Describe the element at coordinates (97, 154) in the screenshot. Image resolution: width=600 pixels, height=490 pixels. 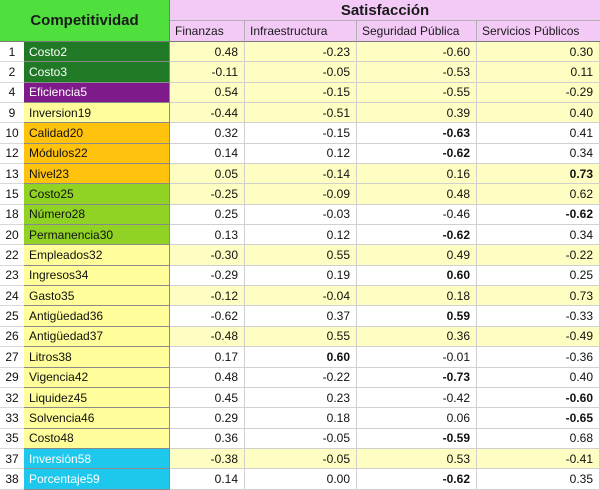
I see `row-label: Módulos22` at that location.